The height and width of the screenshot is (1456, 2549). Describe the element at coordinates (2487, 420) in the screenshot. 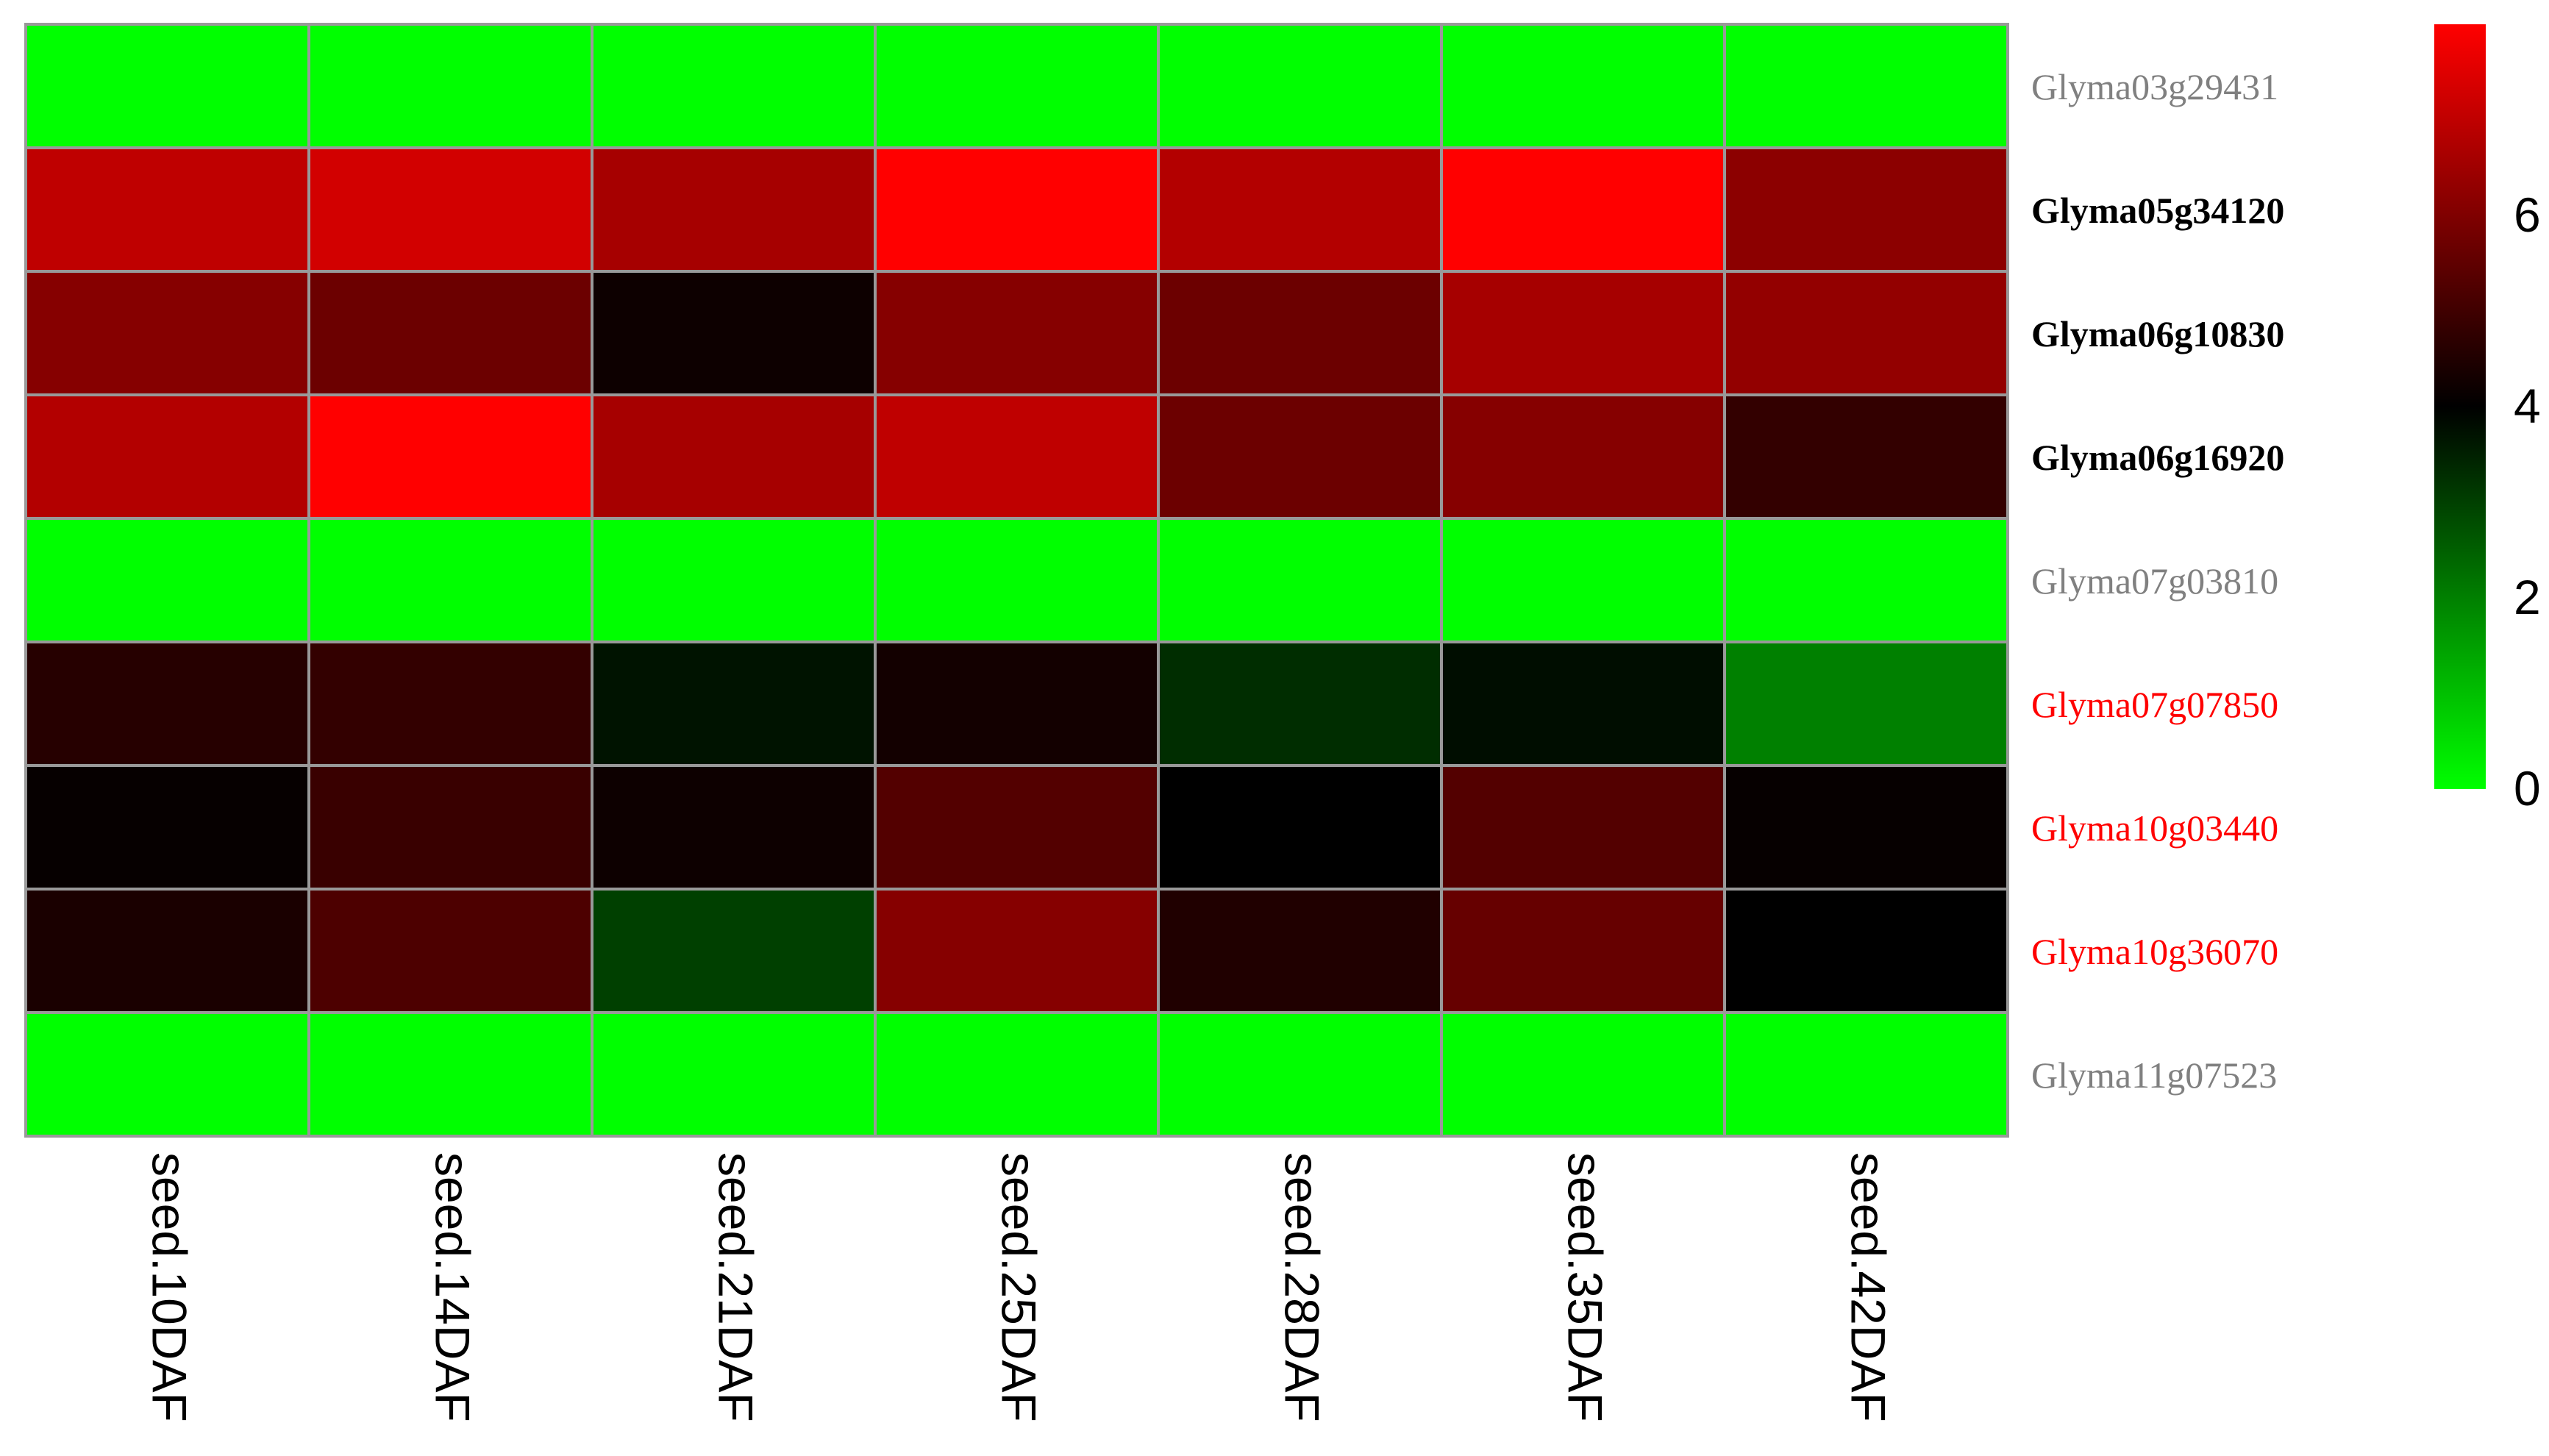

I see `color-scale-legend: 0 2 4 6` at that location.